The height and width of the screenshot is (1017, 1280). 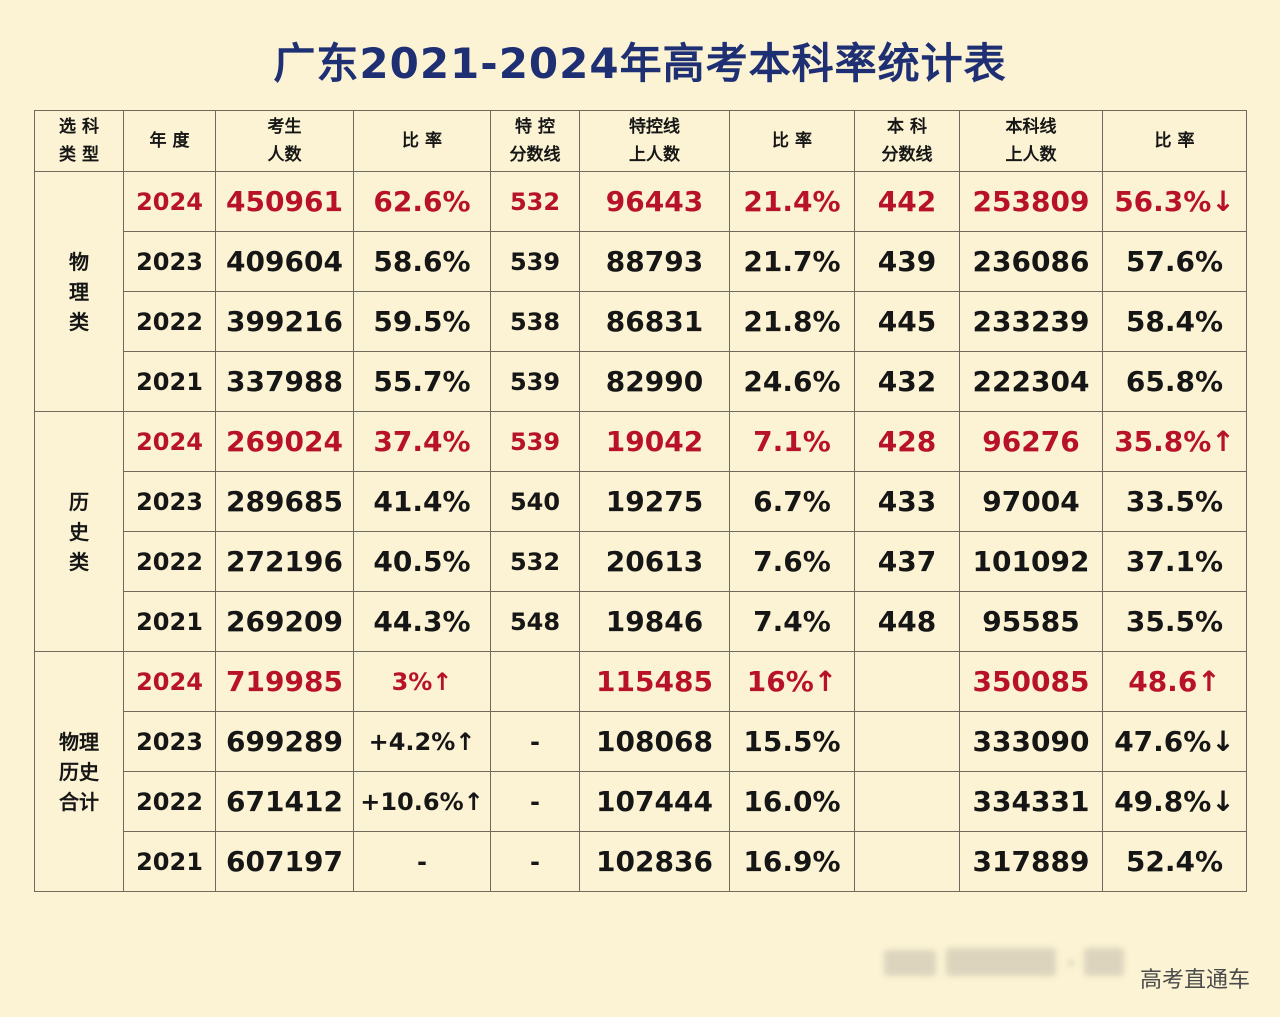 I want to click on cell-tk-rate: 7.4%, so click(x=792, y=621).